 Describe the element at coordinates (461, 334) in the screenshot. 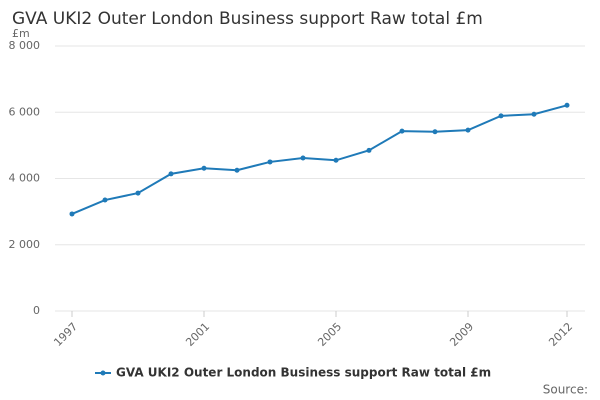

I see `x-tick-label: 2009` at that location.